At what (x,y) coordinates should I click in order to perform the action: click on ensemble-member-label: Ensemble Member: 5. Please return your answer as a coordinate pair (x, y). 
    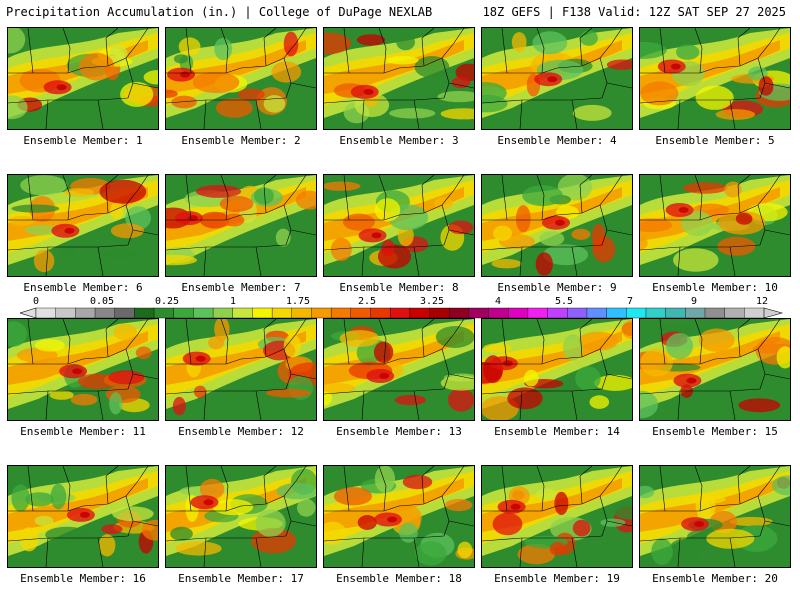
    Looking at the image, I should click on (715, 140).